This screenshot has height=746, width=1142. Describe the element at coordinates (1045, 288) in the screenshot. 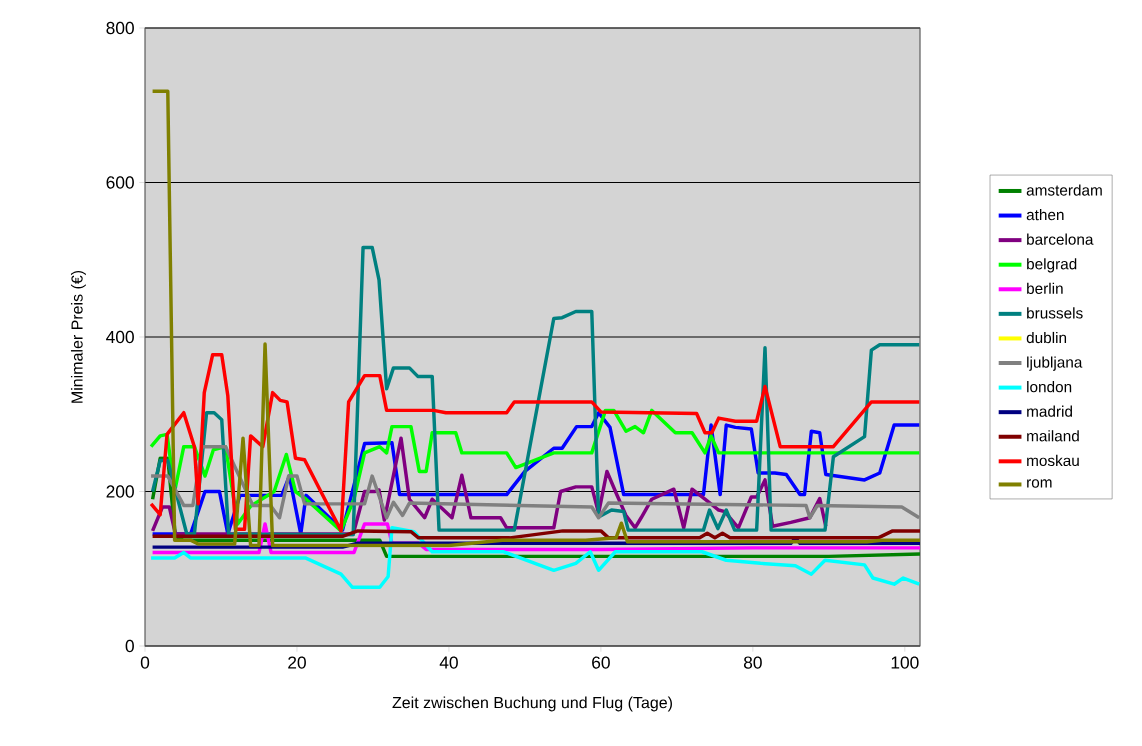

I see `legend-label: berlin` at that location.